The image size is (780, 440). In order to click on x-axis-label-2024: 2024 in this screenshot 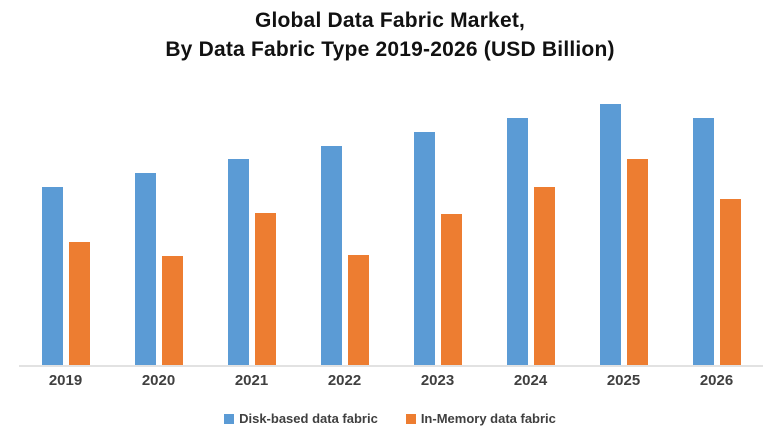, I will do `click(530, 380)`.